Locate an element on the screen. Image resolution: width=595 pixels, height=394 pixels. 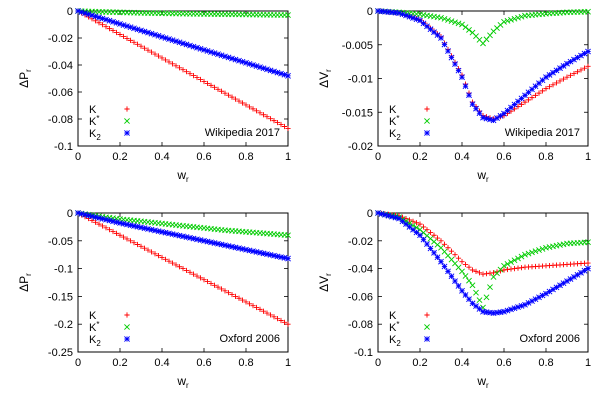
y-tick-label: -0.1 is located at coordinates (63, 147).